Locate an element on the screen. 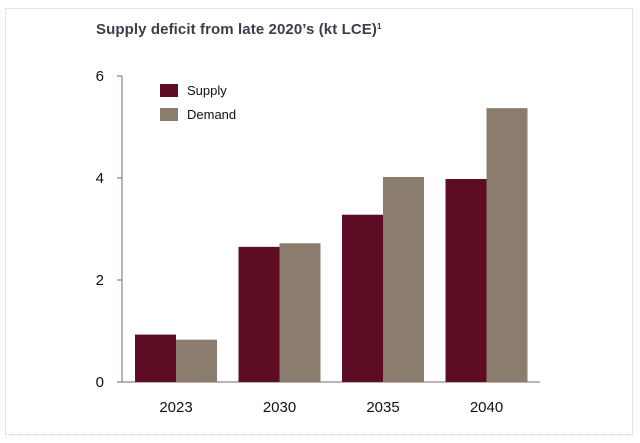 The height and width of the screenshot is (443, 640). legend-swatch-supply is located at coordinates (169, 90).